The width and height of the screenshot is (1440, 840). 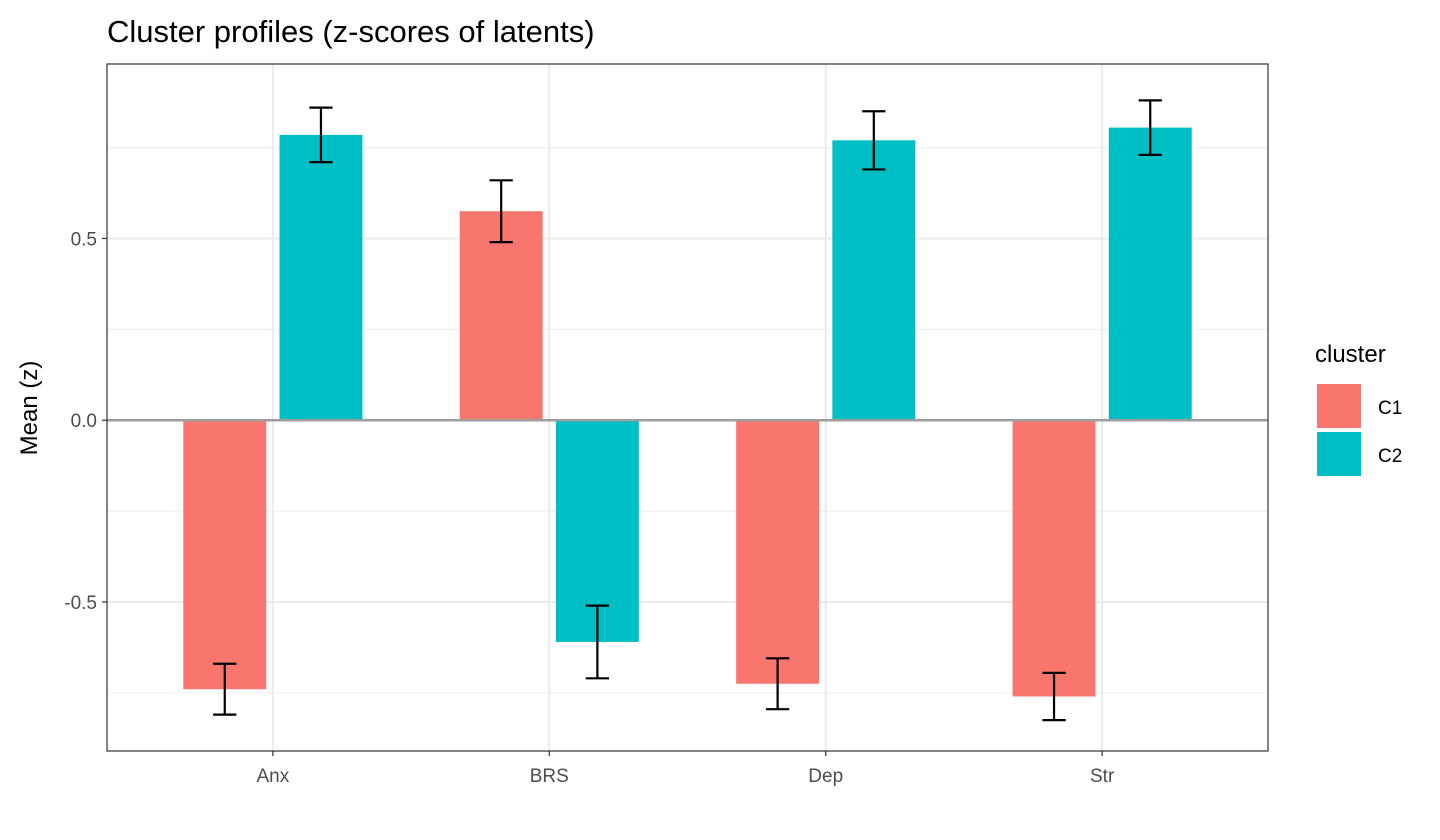 I want to click on legend-label-C2: C2, so click(x=1390, y=456).